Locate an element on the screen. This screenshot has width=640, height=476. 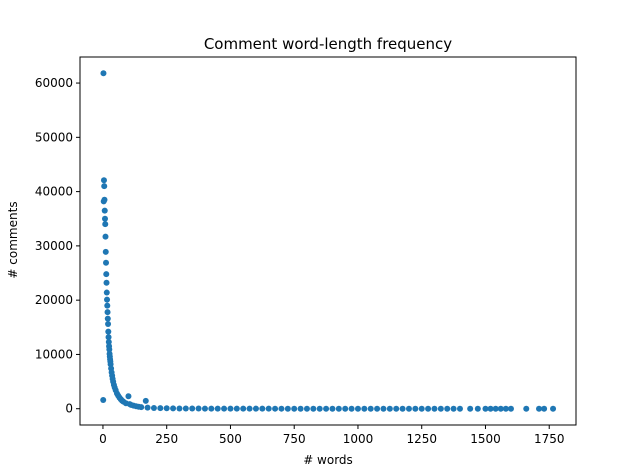
x-tick-label: 0 is located at coordinates (103, 439).